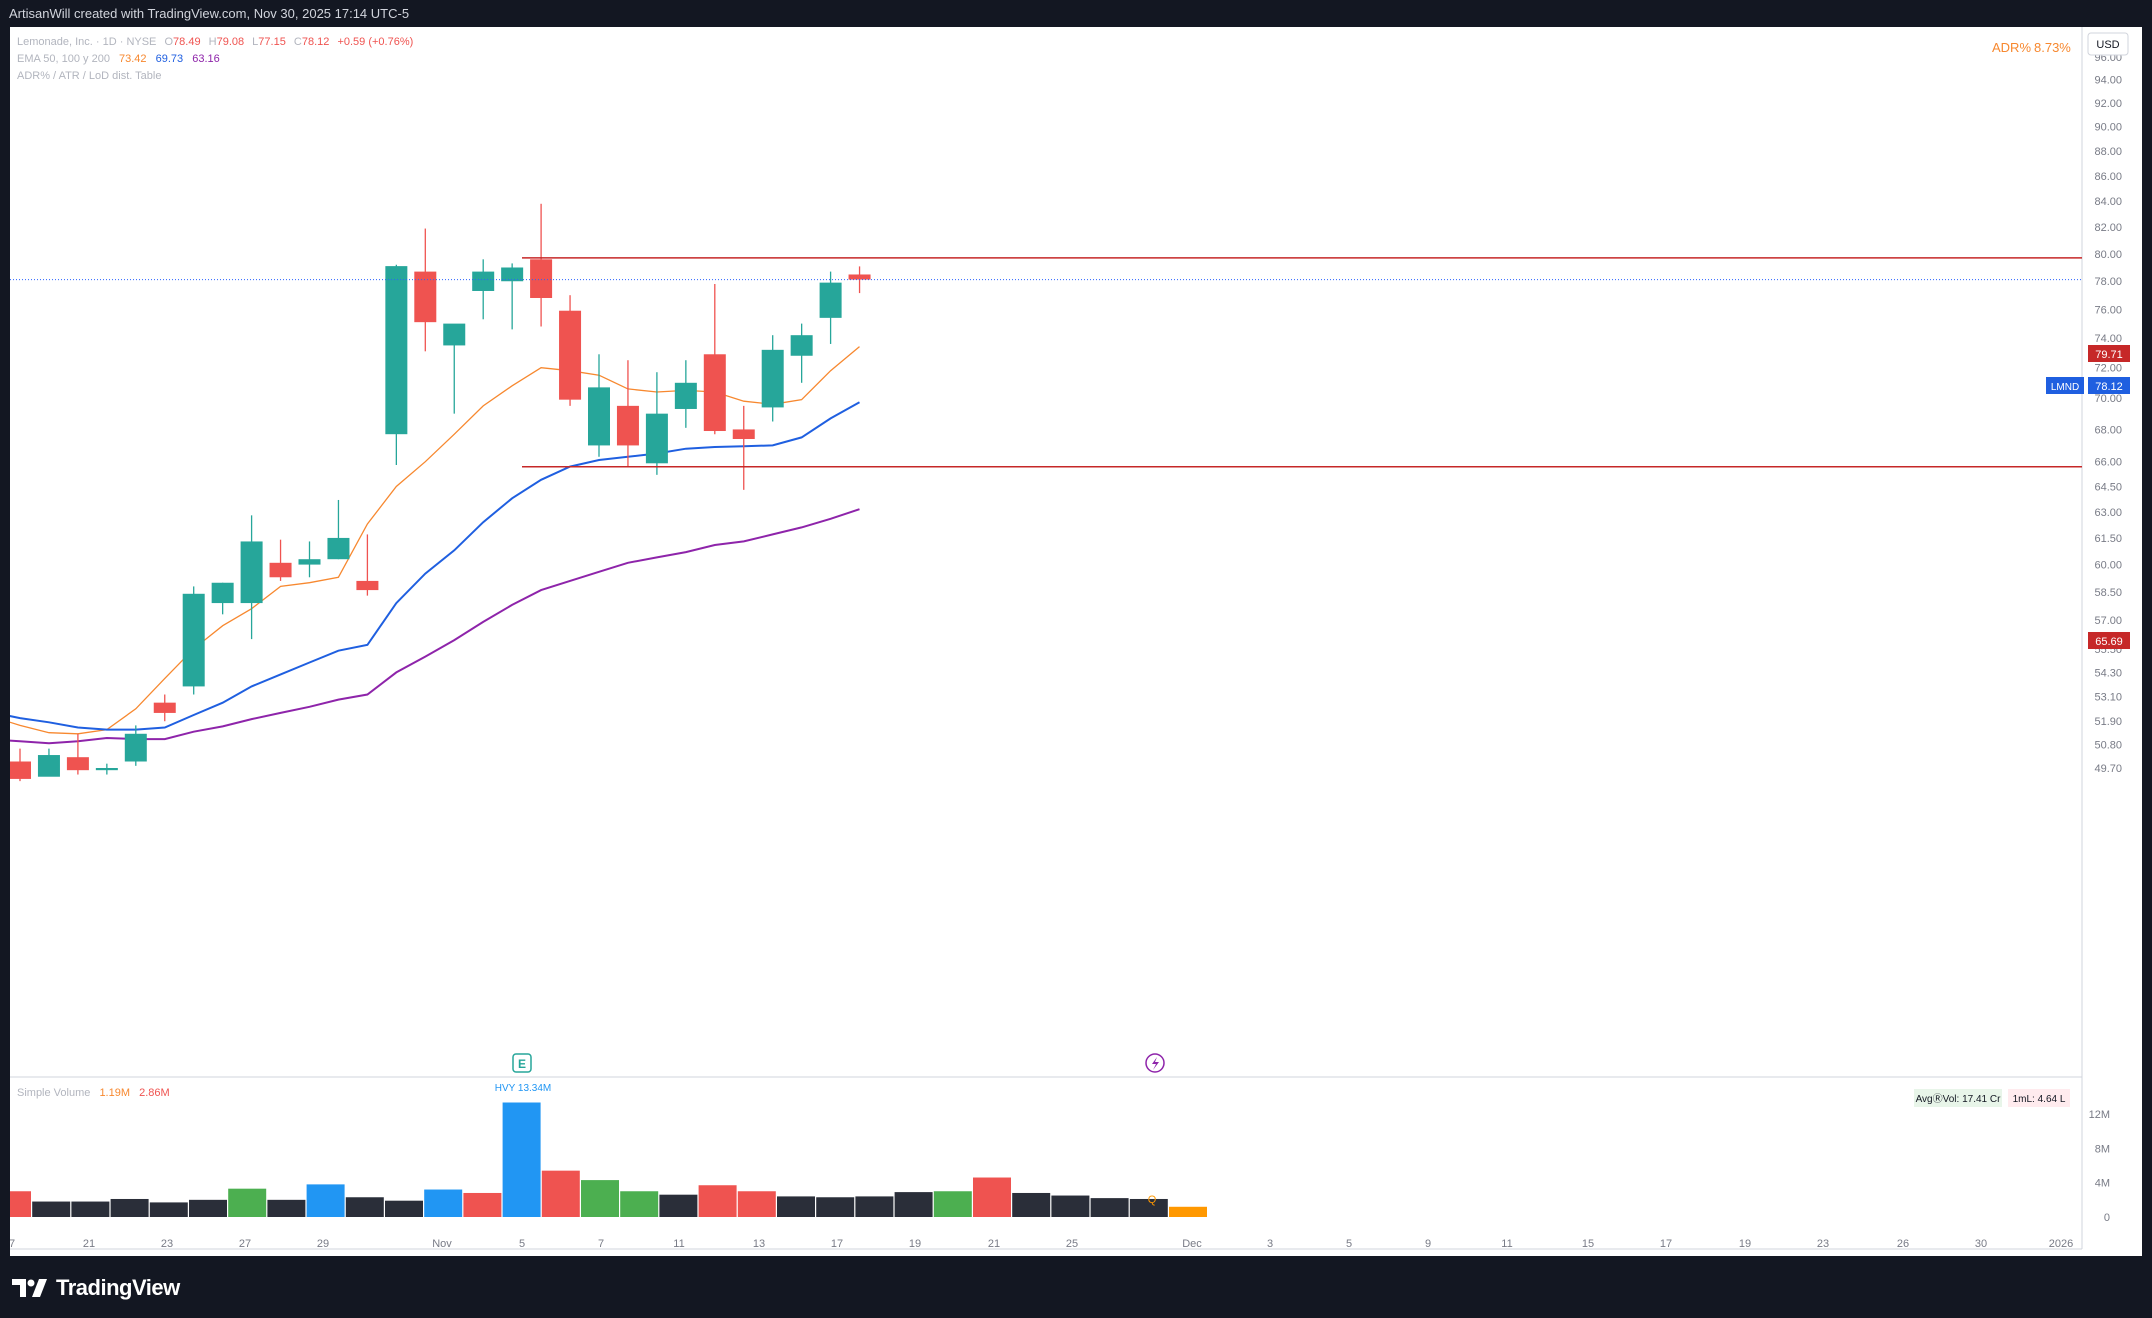  What do you see at coordinates (118, 59) in the screenshot?
I see `ema-legend: EMA 50, 100 y 200 73.42 69.73 63.16` at bounding box center [118, 59].